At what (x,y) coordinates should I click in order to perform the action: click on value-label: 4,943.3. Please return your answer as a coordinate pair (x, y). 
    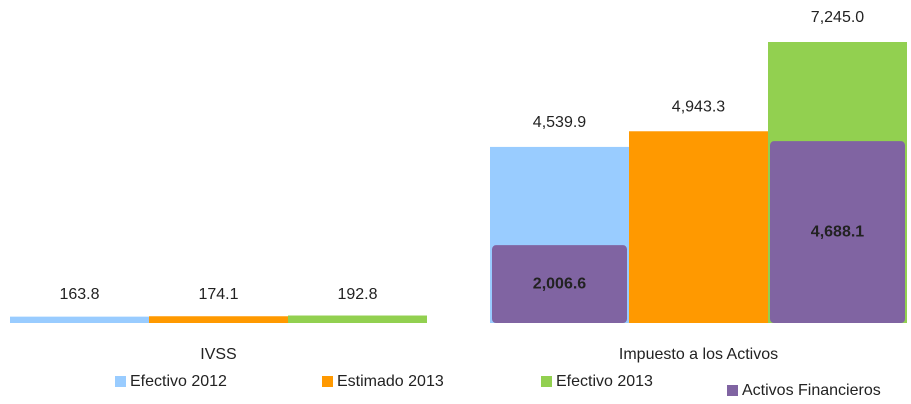
    Looking at the image, I should click on (698, 106).